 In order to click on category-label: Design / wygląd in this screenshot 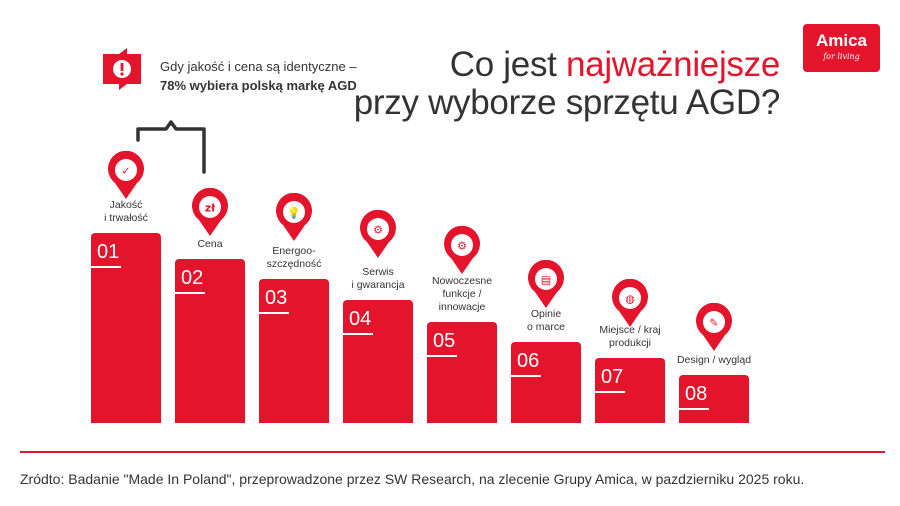, I will do `click(714, 360)`.